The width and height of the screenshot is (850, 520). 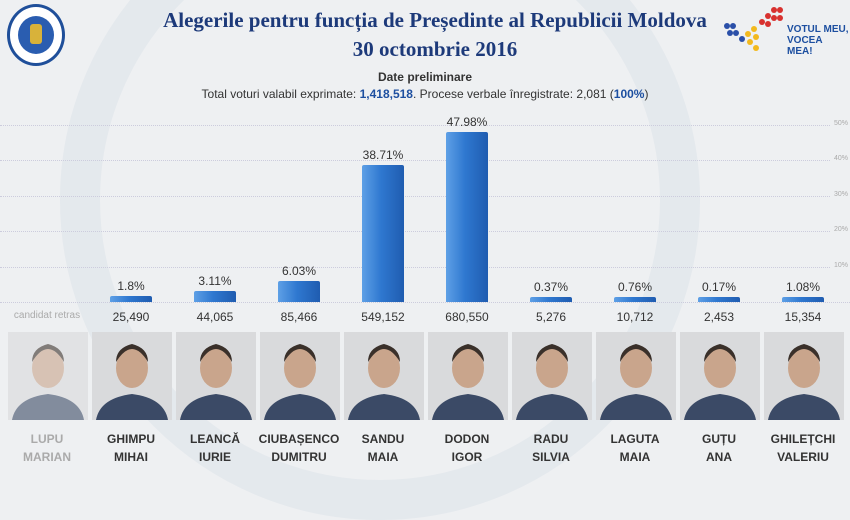 I want to click on candidate-first-name: IGOR, so click(x=467, y=457).